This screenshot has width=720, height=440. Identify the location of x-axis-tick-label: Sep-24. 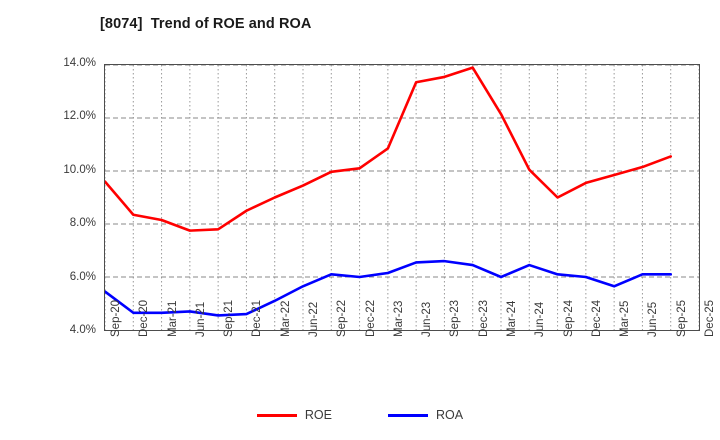
(568, 318).